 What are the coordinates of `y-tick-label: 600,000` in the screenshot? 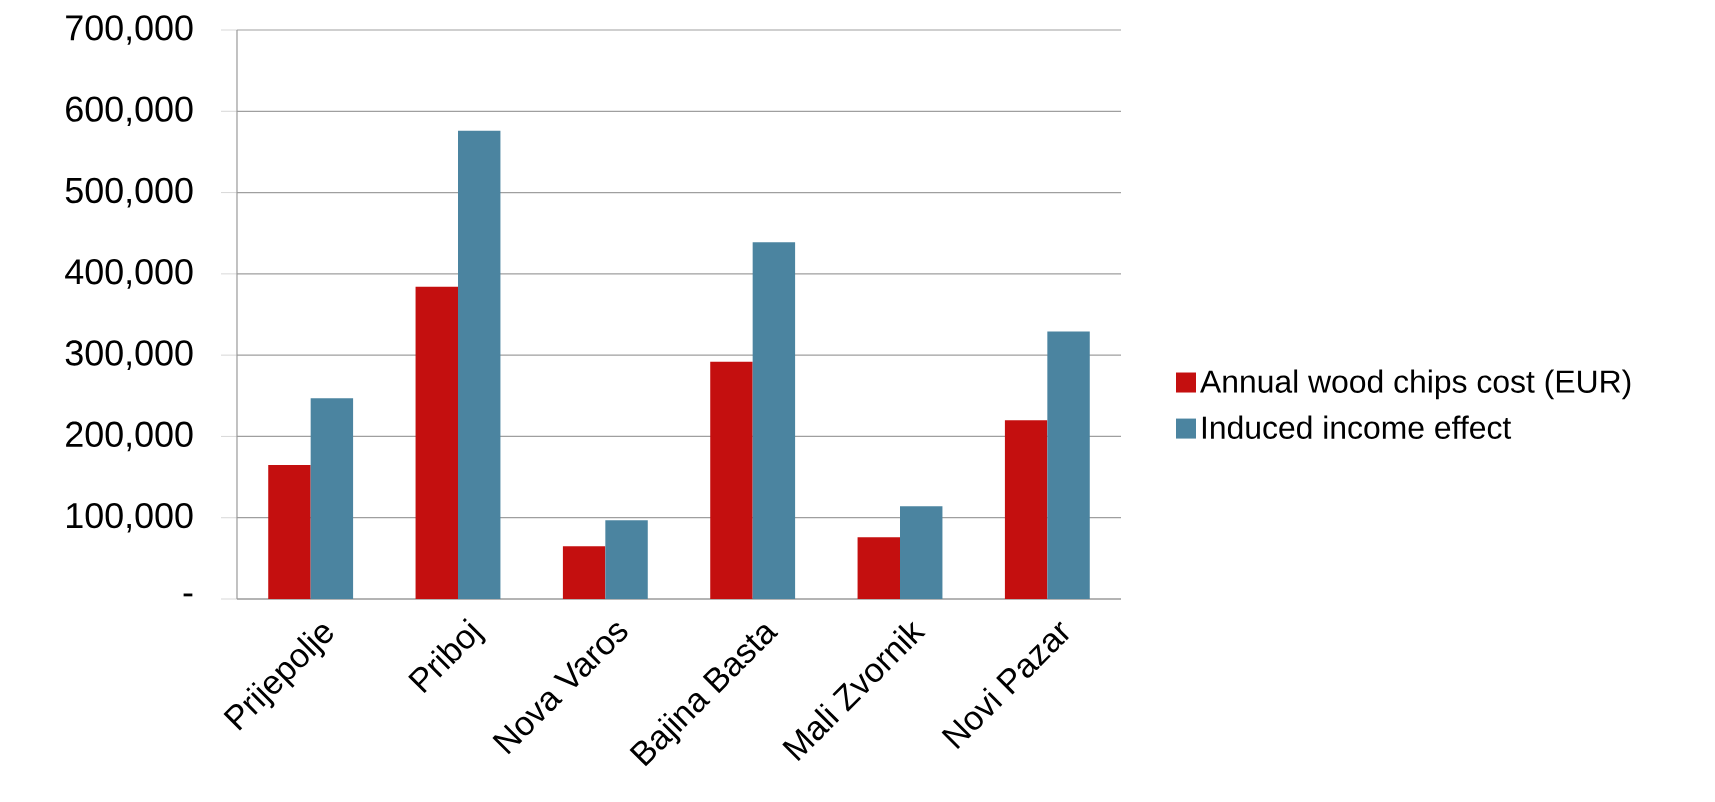 It's located at (129, 111).